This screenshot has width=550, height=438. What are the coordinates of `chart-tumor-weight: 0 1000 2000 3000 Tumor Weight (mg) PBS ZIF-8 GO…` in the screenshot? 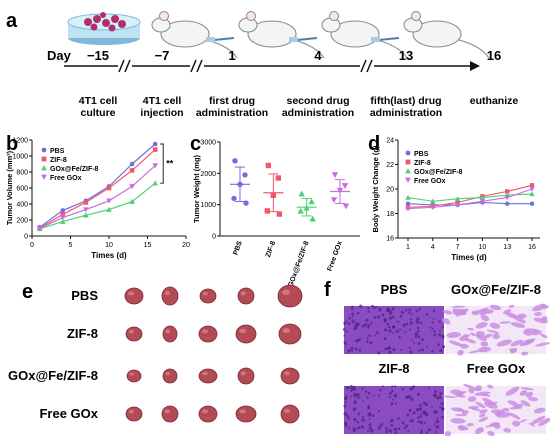 It's located at (276, 214).